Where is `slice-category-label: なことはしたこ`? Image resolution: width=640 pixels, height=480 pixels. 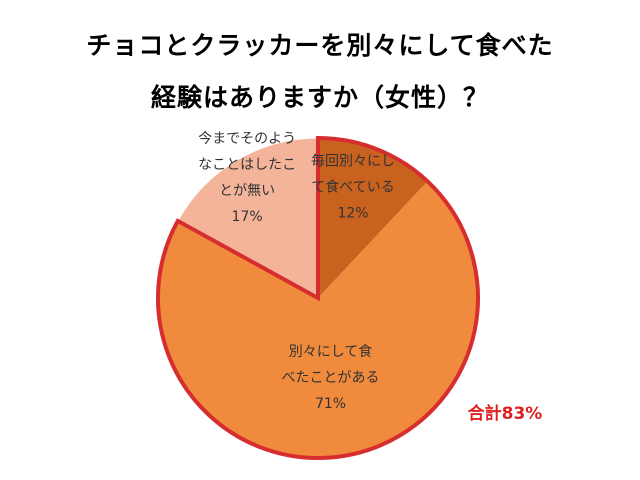
slice-category-label: なことはしたこ is located at coordinates (247, 165).